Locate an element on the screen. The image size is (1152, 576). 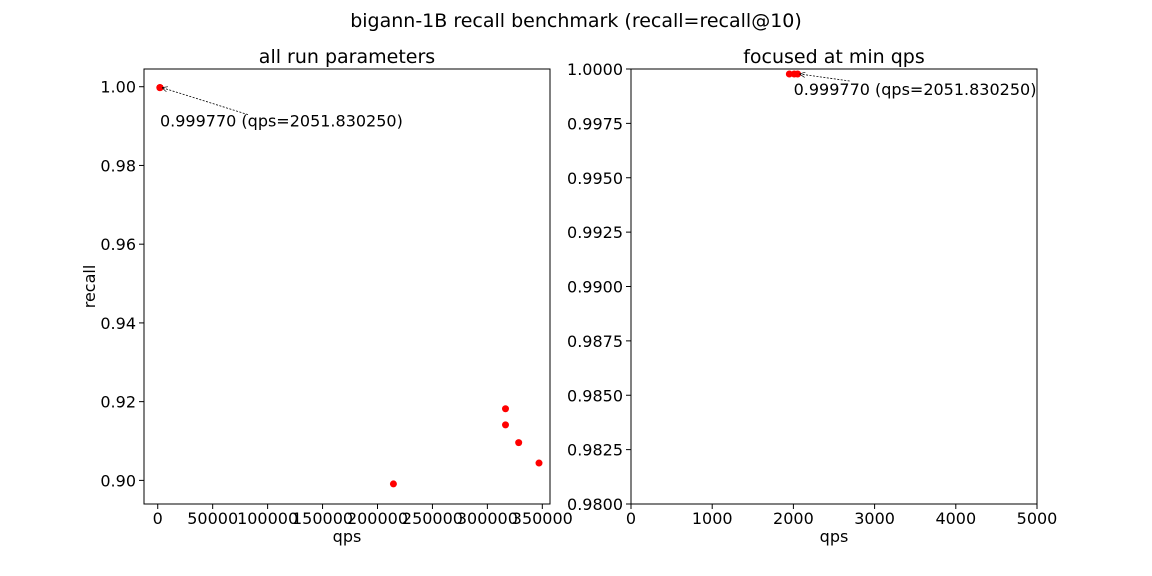
y-tick-label: 0.90 is located at coordinates (118, 480).